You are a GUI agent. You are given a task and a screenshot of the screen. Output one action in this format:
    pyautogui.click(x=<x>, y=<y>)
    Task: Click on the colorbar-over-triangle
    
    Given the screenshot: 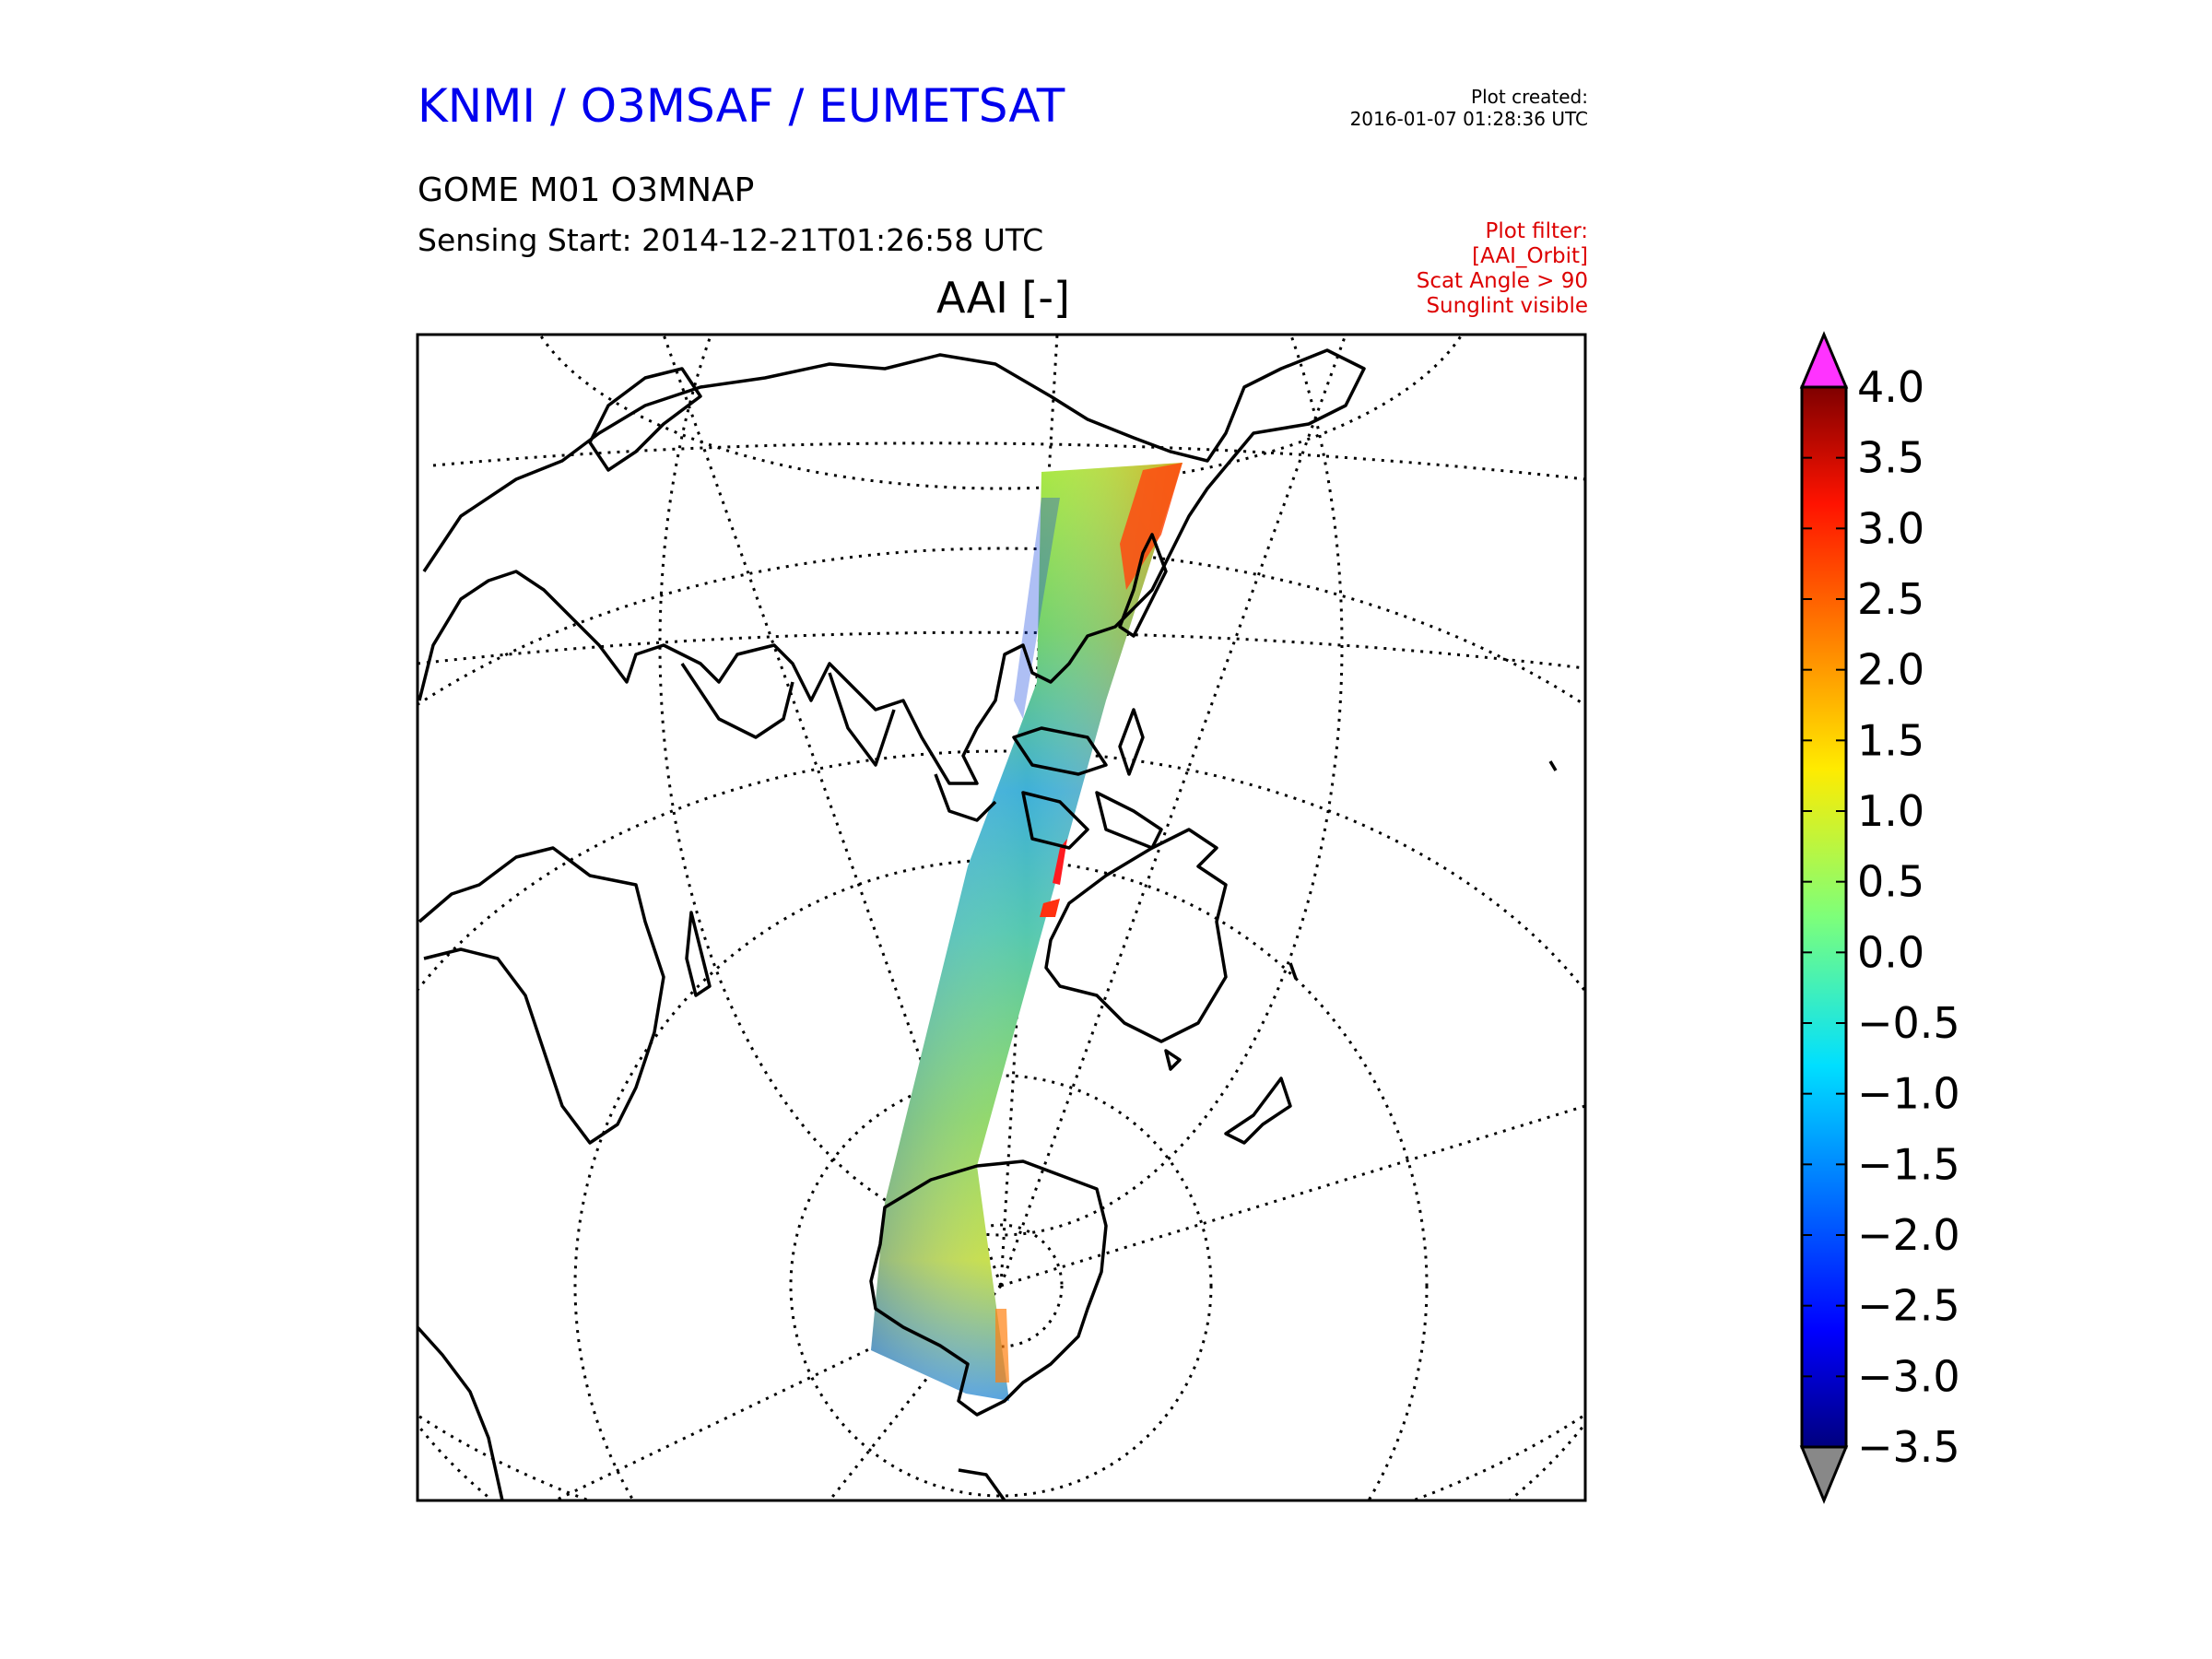 What is the action you would take?
    pyautogui.click(x=1824, y=360)
    